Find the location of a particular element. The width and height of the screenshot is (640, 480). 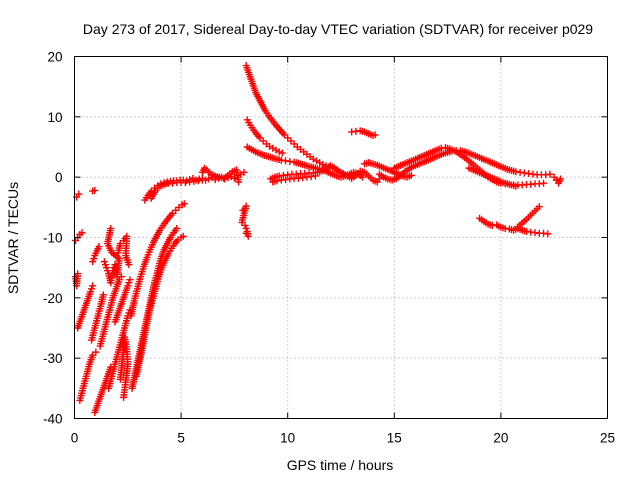

y-tick-label: -10 is located at coordinates (53, 238).